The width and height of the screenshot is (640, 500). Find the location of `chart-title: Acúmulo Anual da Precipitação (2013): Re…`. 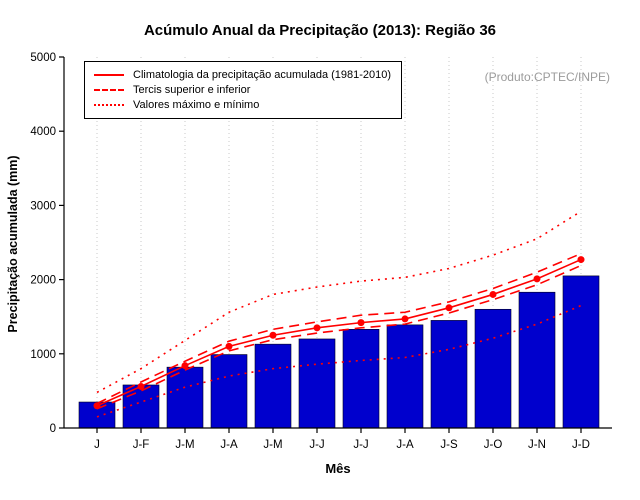

chart-title: Acúmulo Anual da Precipitação (2013): Re… is located at coordinates (320, 30).